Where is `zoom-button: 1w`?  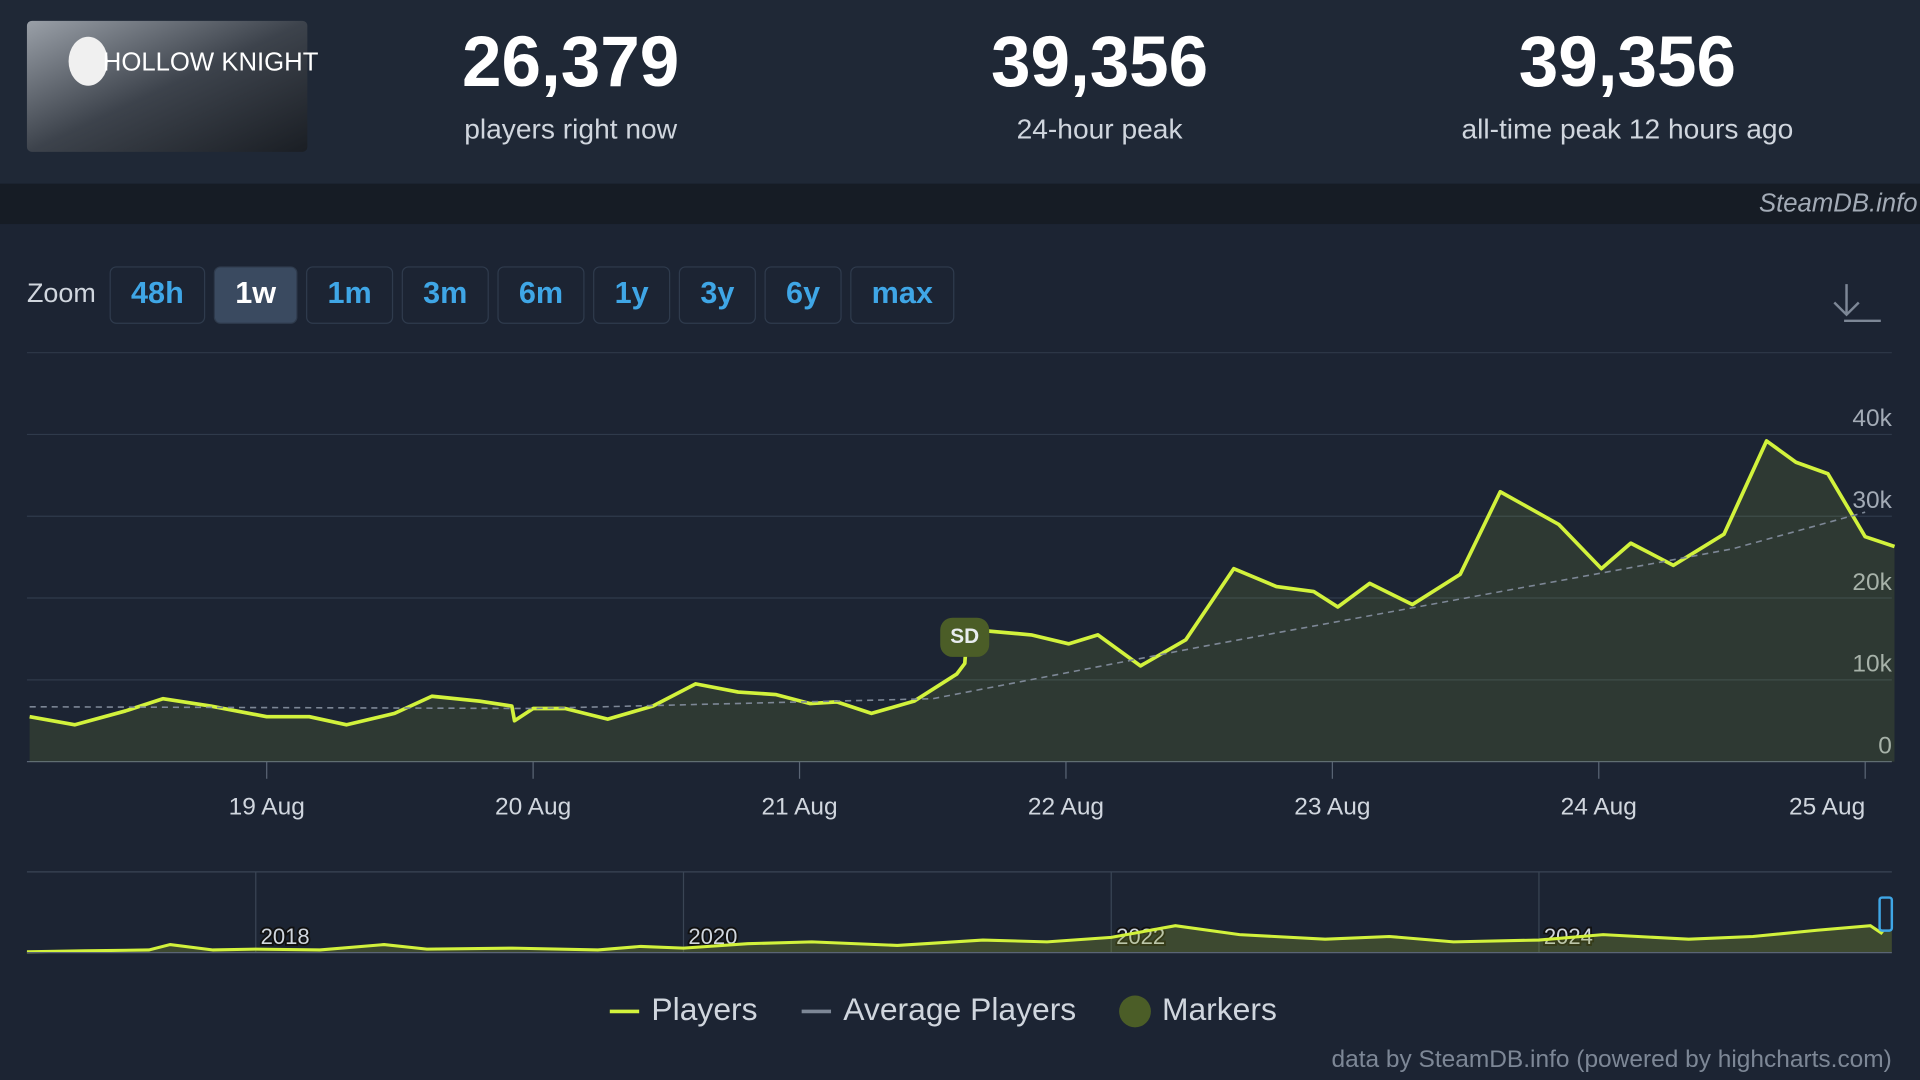 zoom-button: 1w is located at coordinates (255, 295).